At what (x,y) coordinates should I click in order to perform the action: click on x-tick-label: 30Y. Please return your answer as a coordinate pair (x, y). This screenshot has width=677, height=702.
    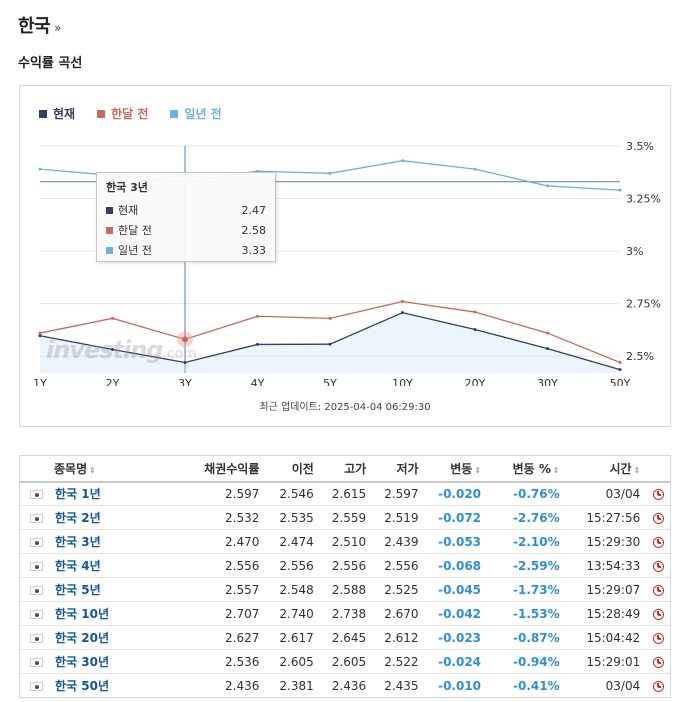
    Looking at the image, I should click on (547, 381).